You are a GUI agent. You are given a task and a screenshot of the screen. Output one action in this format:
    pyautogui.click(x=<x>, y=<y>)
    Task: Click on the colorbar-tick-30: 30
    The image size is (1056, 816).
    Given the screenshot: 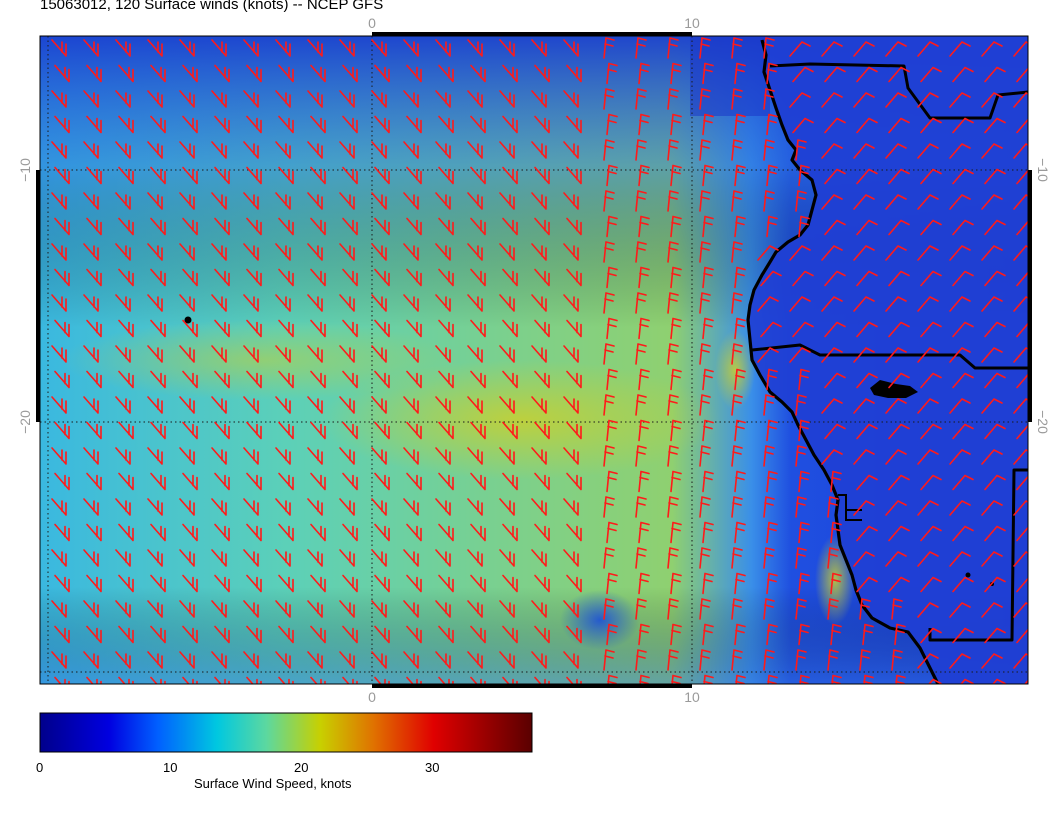 What is the action you would take?
    pyautogui.click(x=432, y=767)
    